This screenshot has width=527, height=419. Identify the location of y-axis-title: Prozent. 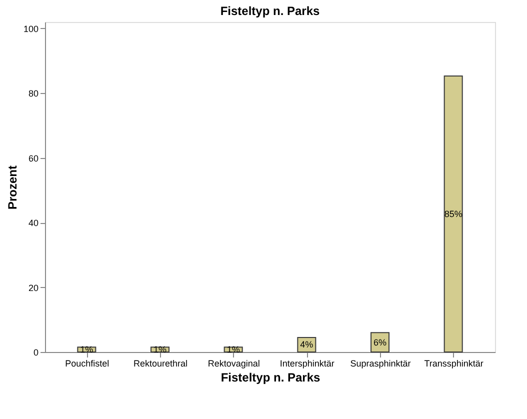
(12, 187).